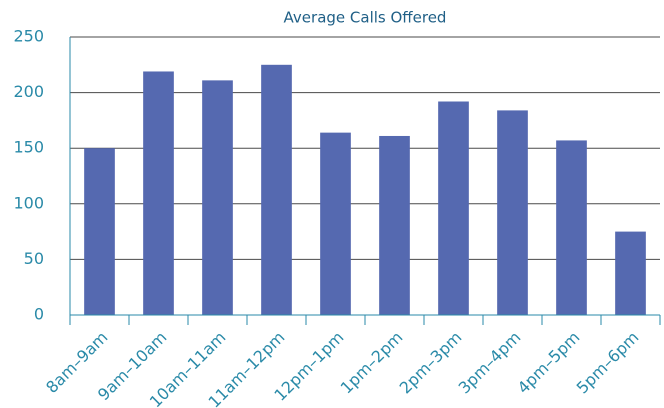 The width and height of the screenshot is (664, 408). What do you see at coordinates (28, 36) in the screenshot?
I see `y-tick-label: 250` at bounding box center [28, 36].